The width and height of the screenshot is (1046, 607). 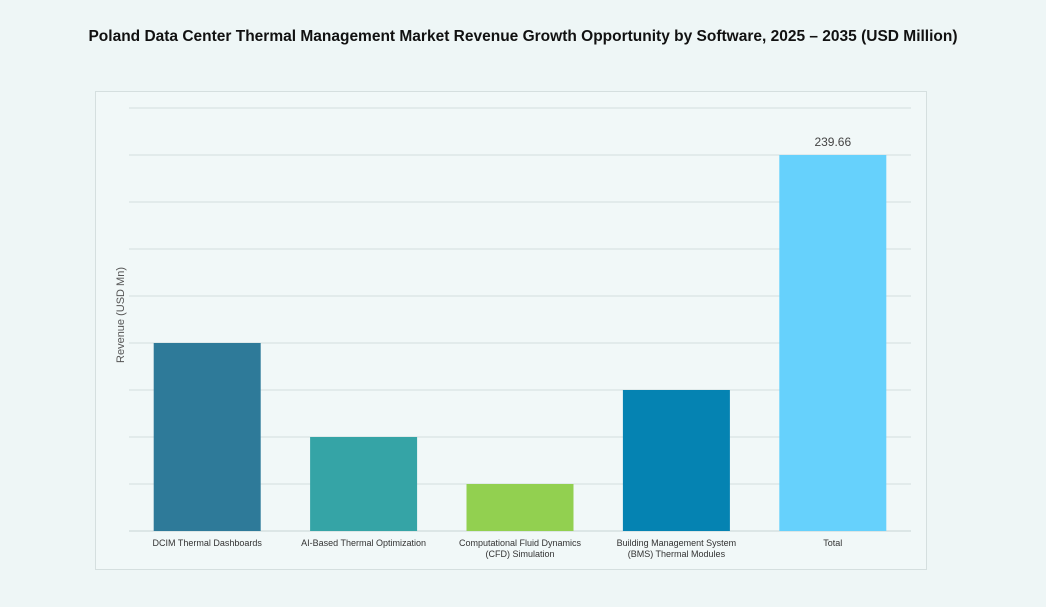 What do you see at coordinates (520, 543) in the screenshot?
I see `x-tick-label: Computational Fluid Dynamics` at bounding box center [520, 543].